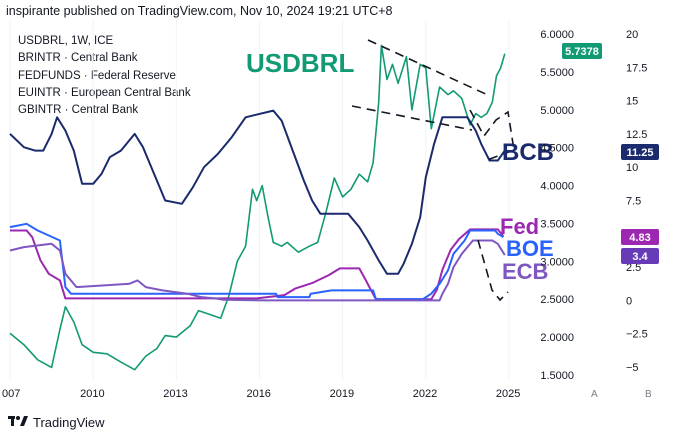 This screenshot has height=442, width=682. What do you see at coordinates (508, 394) in the screenshot?
I see `x-tick-label: 2025` at bounding box center [508, 394].